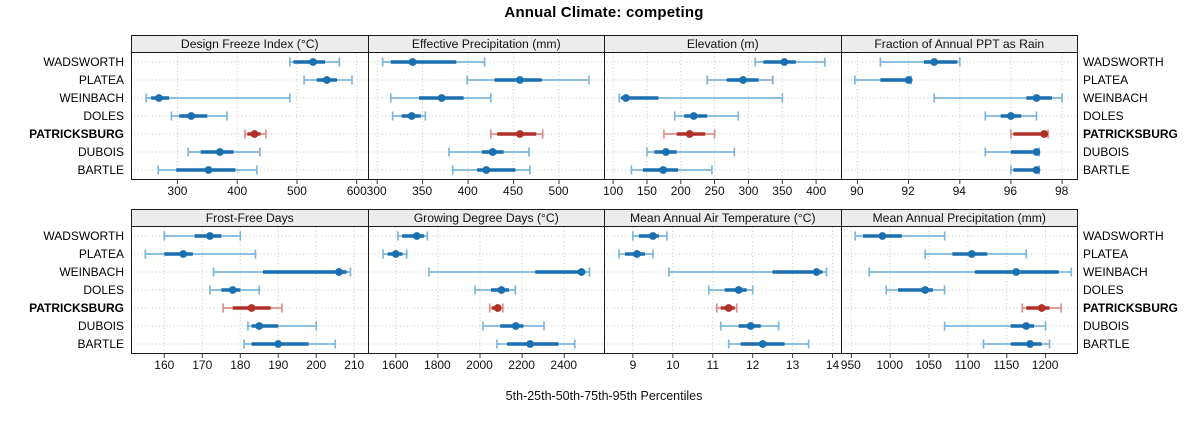  I want to click on panel-strip-title: Fraction of Annual PPT as Rain, so click(959, 44).